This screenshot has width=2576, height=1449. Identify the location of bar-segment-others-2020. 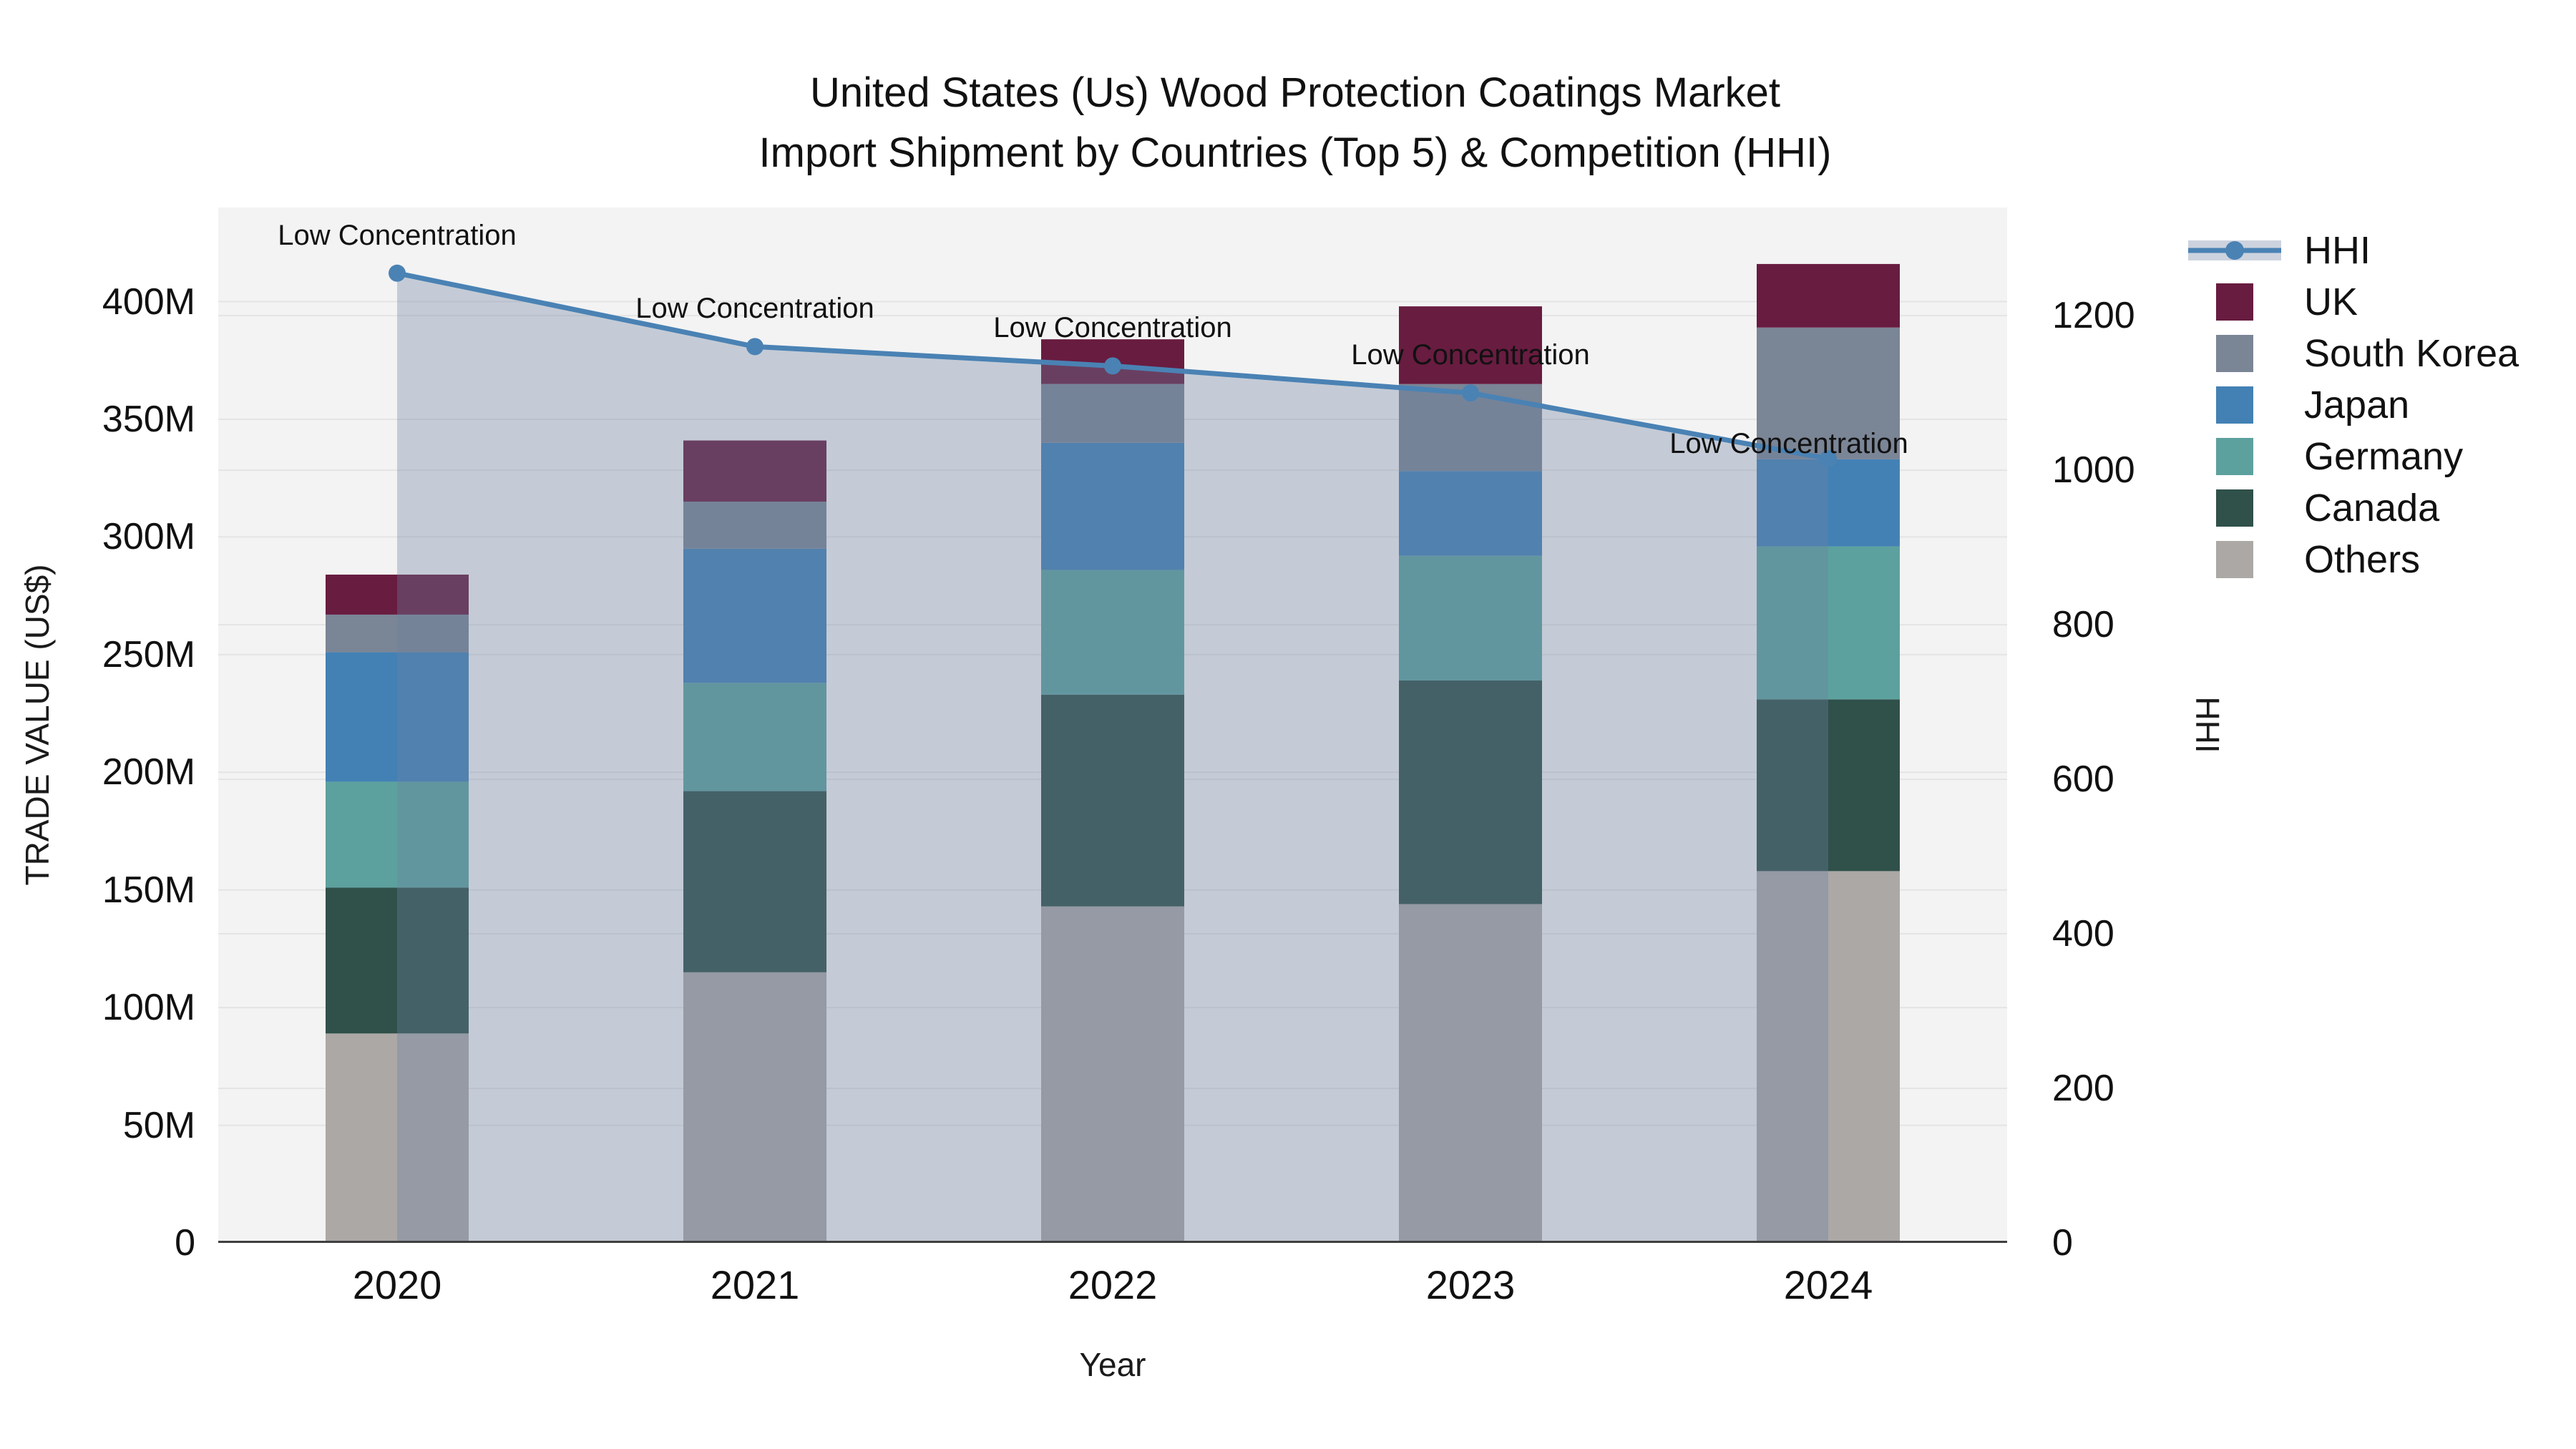
(397, 1138).